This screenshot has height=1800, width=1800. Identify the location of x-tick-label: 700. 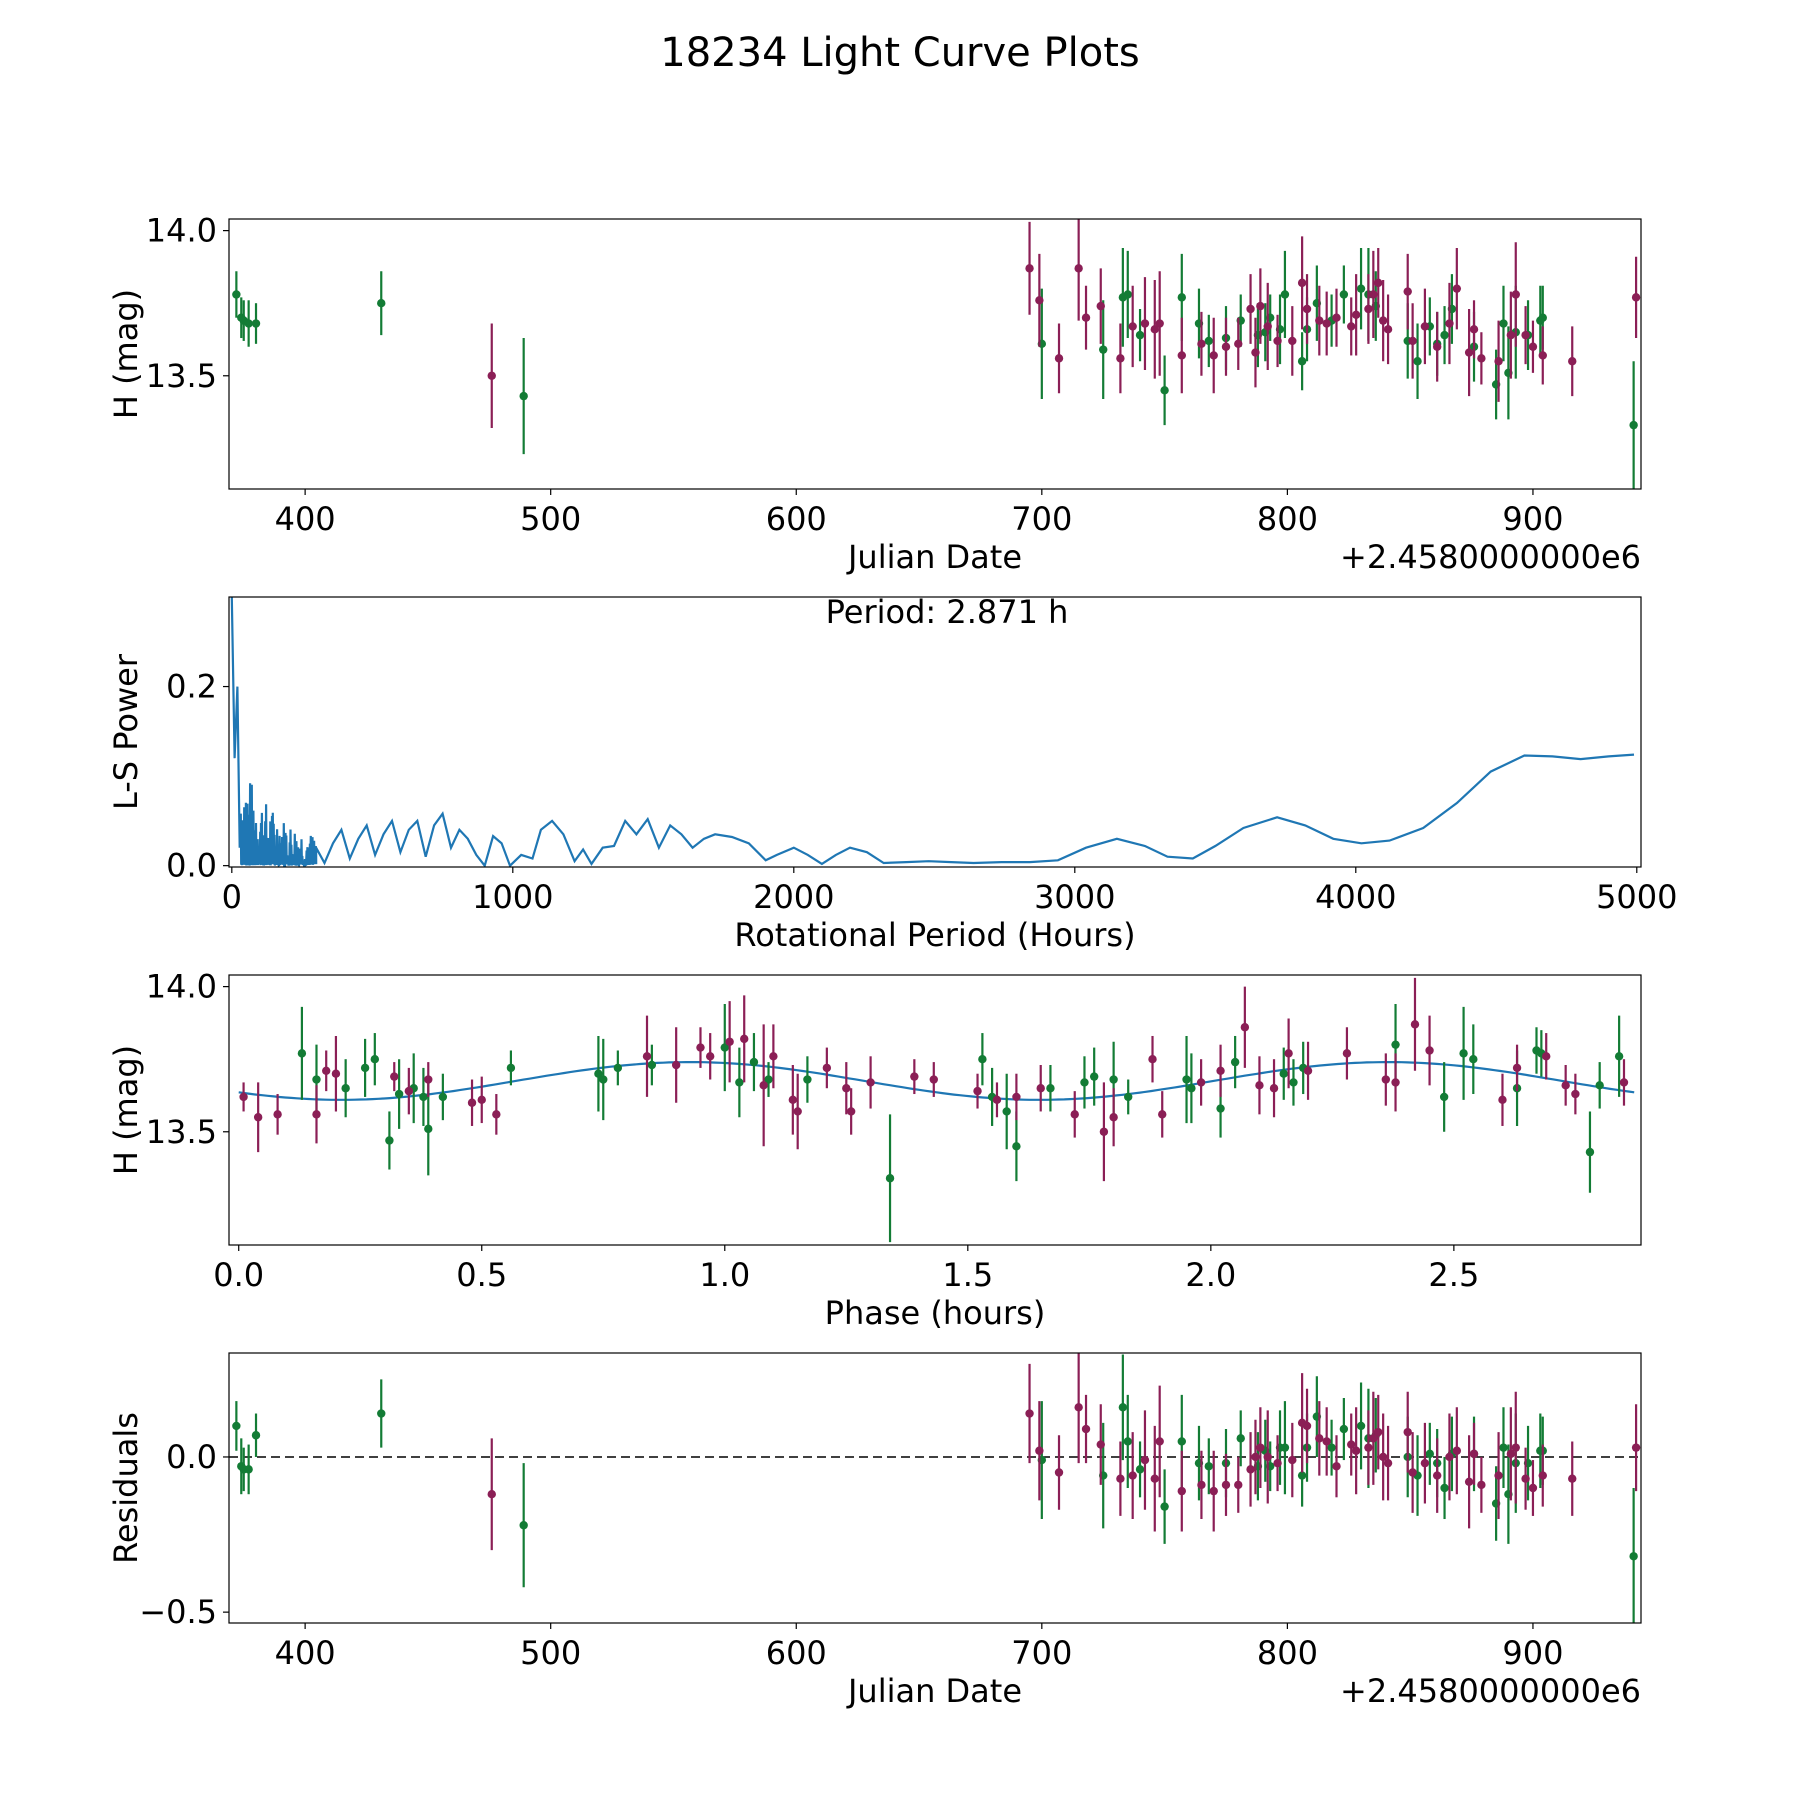
(1041, 519).